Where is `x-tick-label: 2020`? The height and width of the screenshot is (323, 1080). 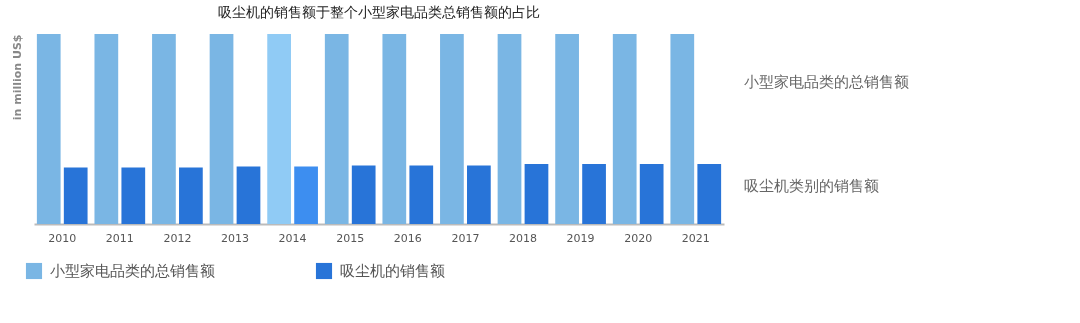 x-tick-label: 2020 is located at coordinates (638, 238).